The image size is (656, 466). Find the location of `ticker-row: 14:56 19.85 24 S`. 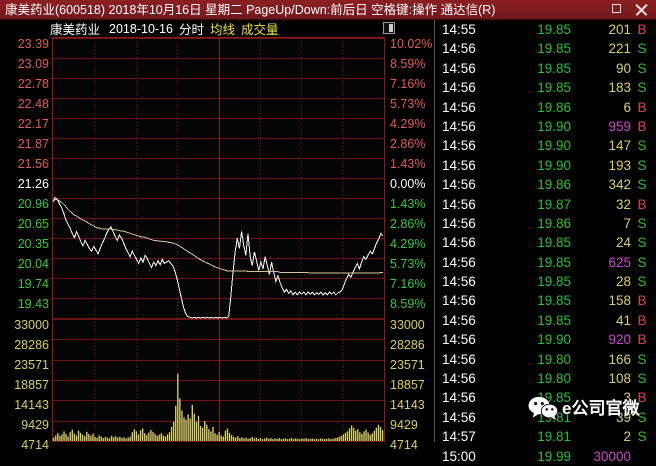

ticker-row: 14:56 19.85 24 S is located at coordinates (545, 242).